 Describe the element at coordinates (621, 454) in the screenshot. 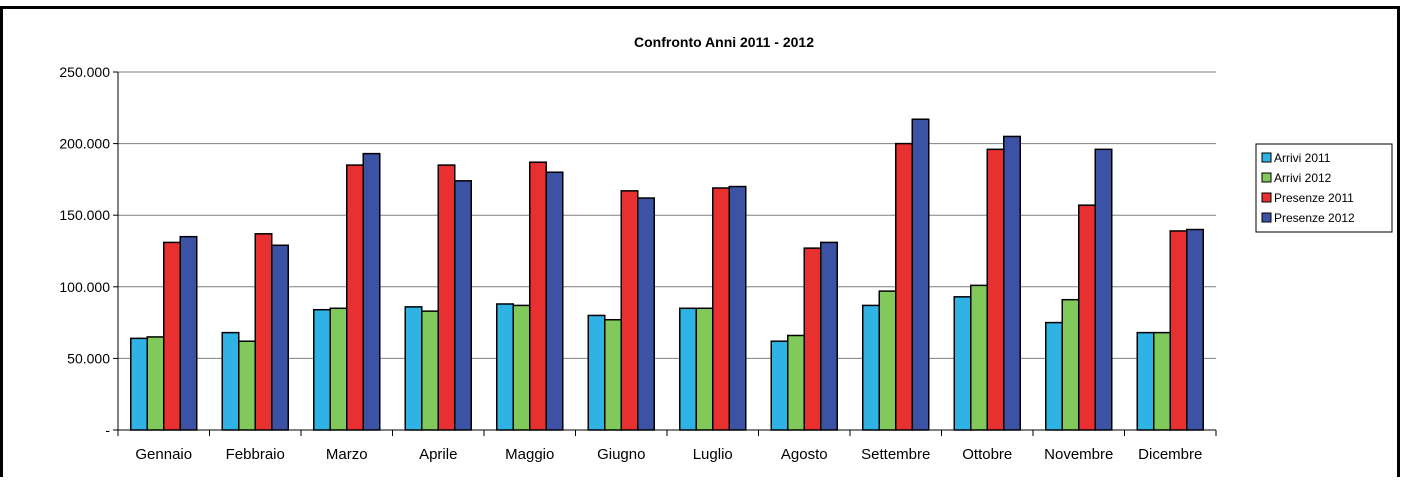

I see `x-tick-label: Giugno` at that location.